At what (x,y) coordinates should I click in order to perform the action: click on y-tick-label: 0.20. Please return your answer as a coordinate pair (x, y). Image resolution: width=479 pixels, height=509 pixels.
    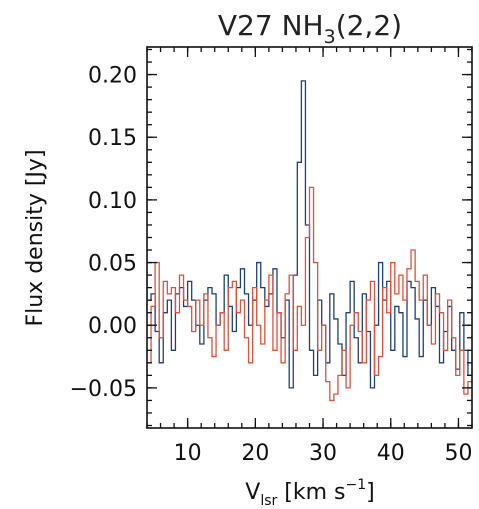
    Looking at the image, I should click on (112, 76).